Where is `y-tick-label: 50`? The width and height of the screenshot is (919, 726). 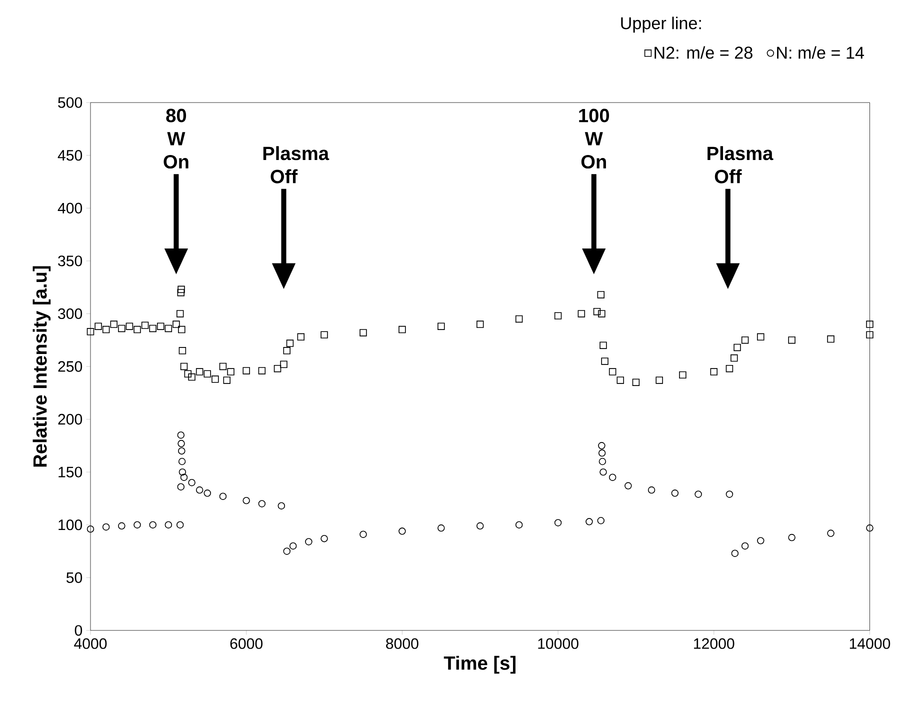
y-tick-label: 50 is located at coordinates (74, 577).